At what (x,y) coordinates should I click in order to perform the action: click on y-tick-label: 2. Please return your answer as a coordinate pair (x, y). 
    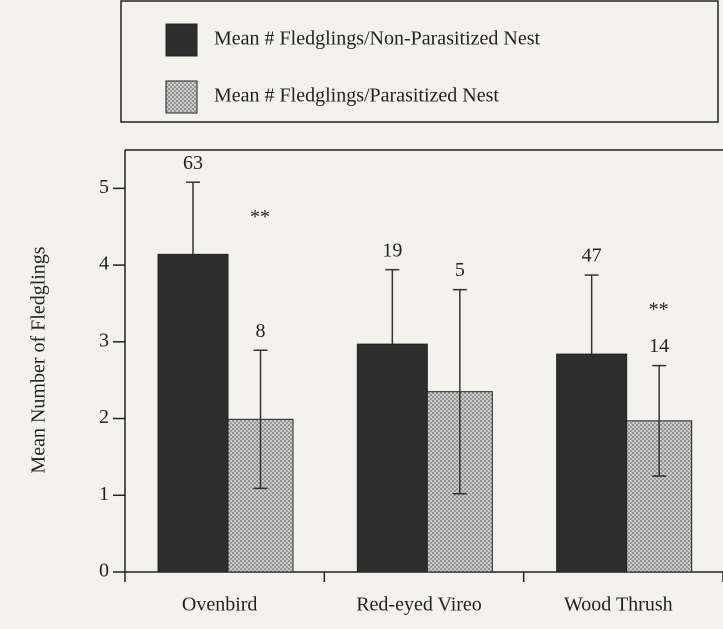
    Looking at the image, I should click on (104, 417).